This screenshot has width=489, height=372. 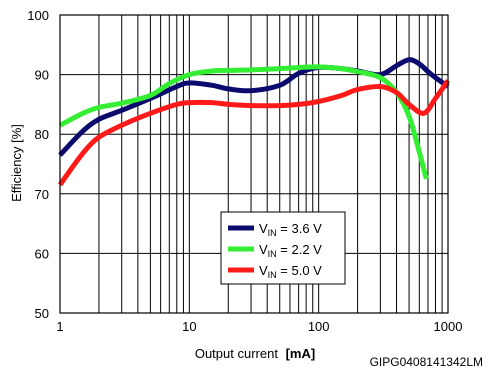 What do you see at coordinates (16, 163) in the screenshot?
I see `y-axis-label: Efficiency [%]` at bounding box center [16, 163].